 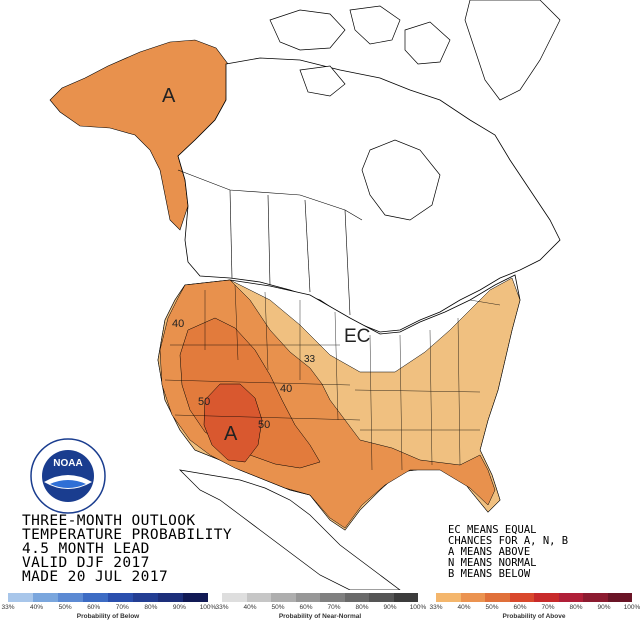 What do you see at coordinates (108, 607) in the screenshot?
I see `scale-ticks-below: 33% 40% 50% 60% 70% 80% 90% 100%` at bounding box center [108, 607].